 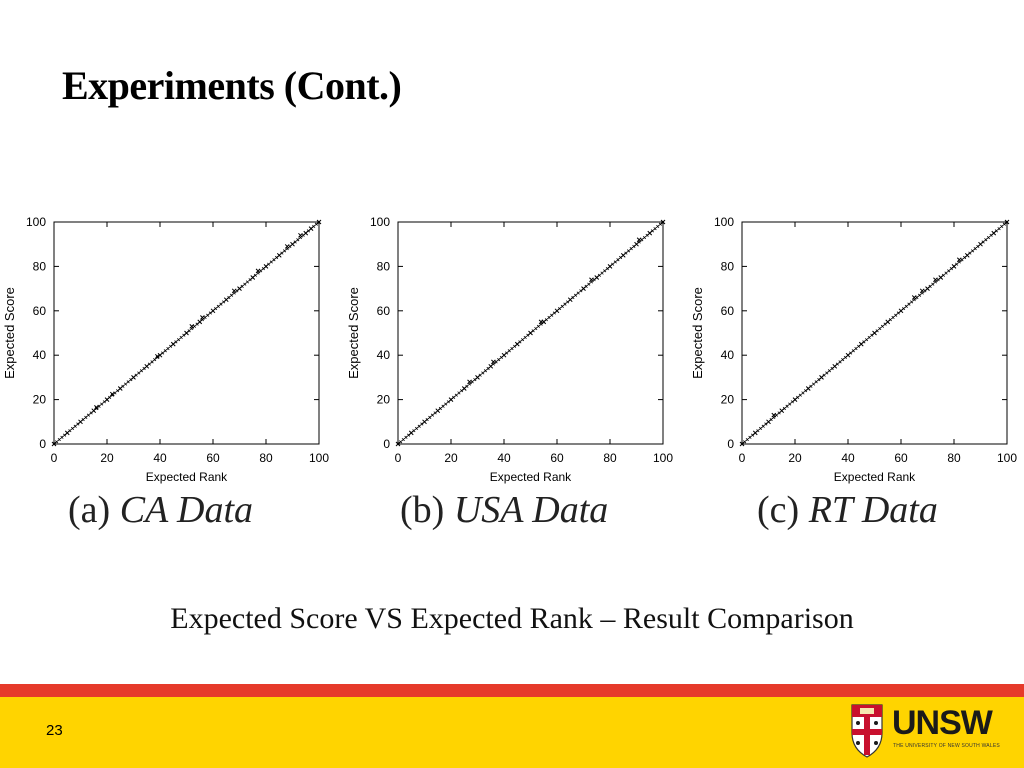 What do you see at coordinates (778, 510) in the screenshot?
I see `subfigure-tag: (c)` at bounding box center [778, 510].